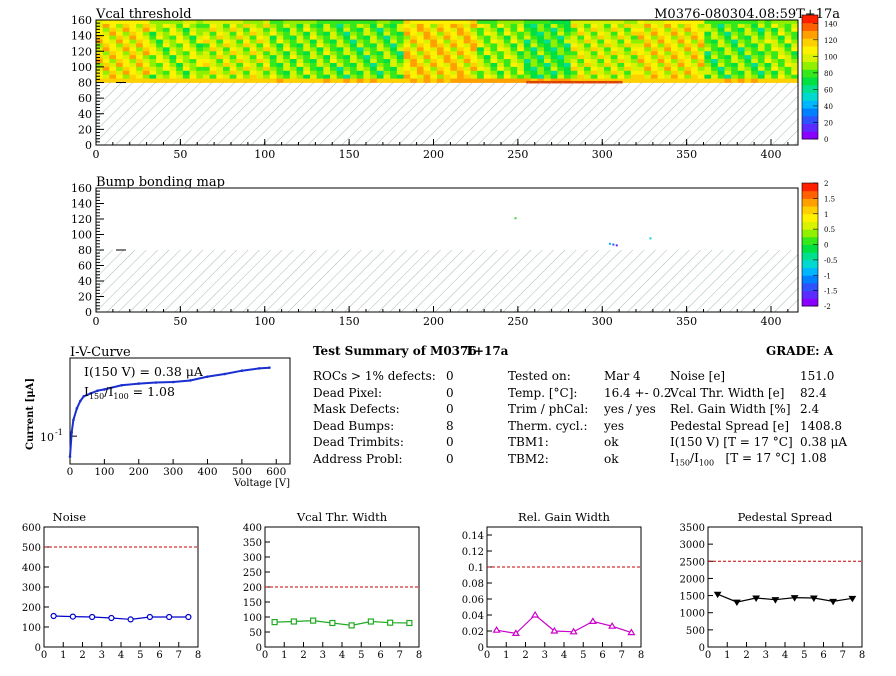 This screenshot has height=676, width=896. Describe the element at coordinates (139, 472) in the screenshot. I see `iv-x-tick-label: 200` at that location.